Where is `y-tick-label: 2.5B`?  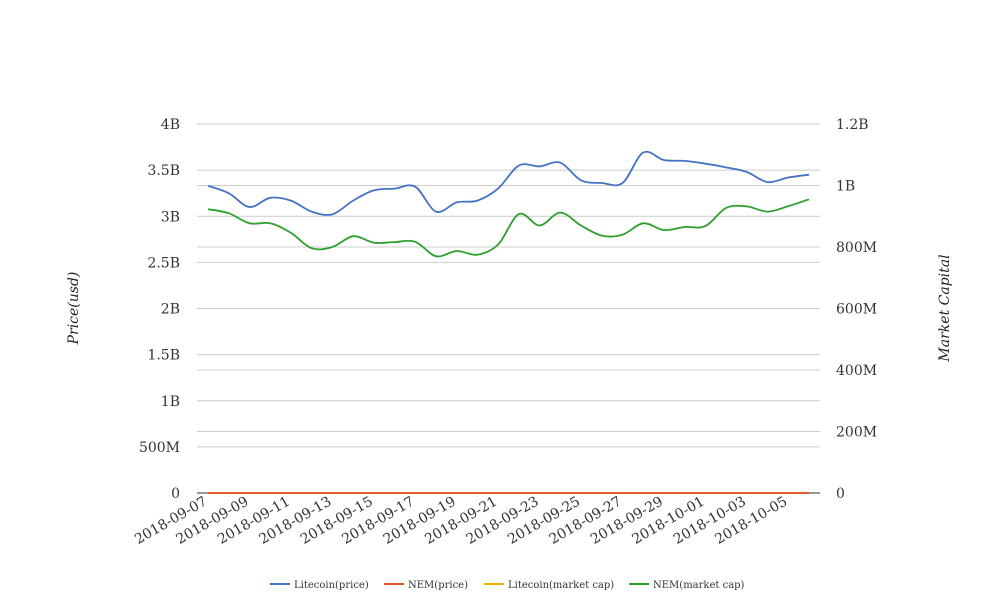
y-tick-label: 2.5B is located at coordinates (163, 263).